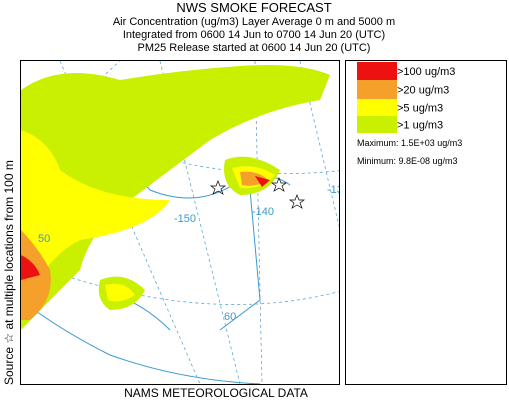 The height and width of the screenshot is (406, 509). What do you see at coordinates (338, 190) in the screenshot?
I see `map-label: -130` at bounding box center [338, 190].